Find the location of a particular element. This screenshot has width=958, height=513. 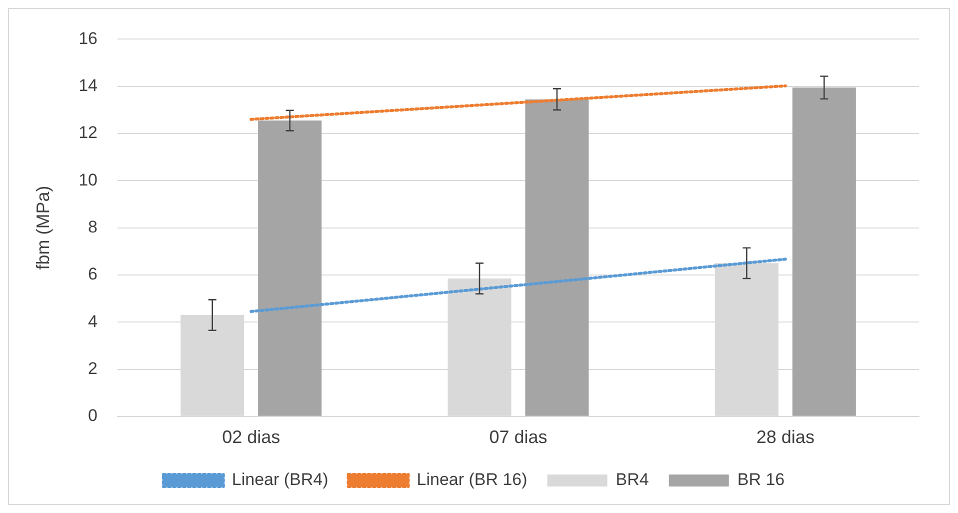

x-tick-label: 28 dias is located at coordinates (785, 437).